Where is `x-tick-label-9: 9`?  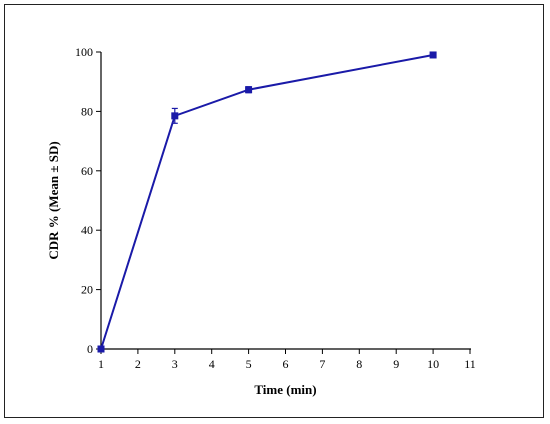
x-tick-label-9: 9 is located at coordinates (396, 364).